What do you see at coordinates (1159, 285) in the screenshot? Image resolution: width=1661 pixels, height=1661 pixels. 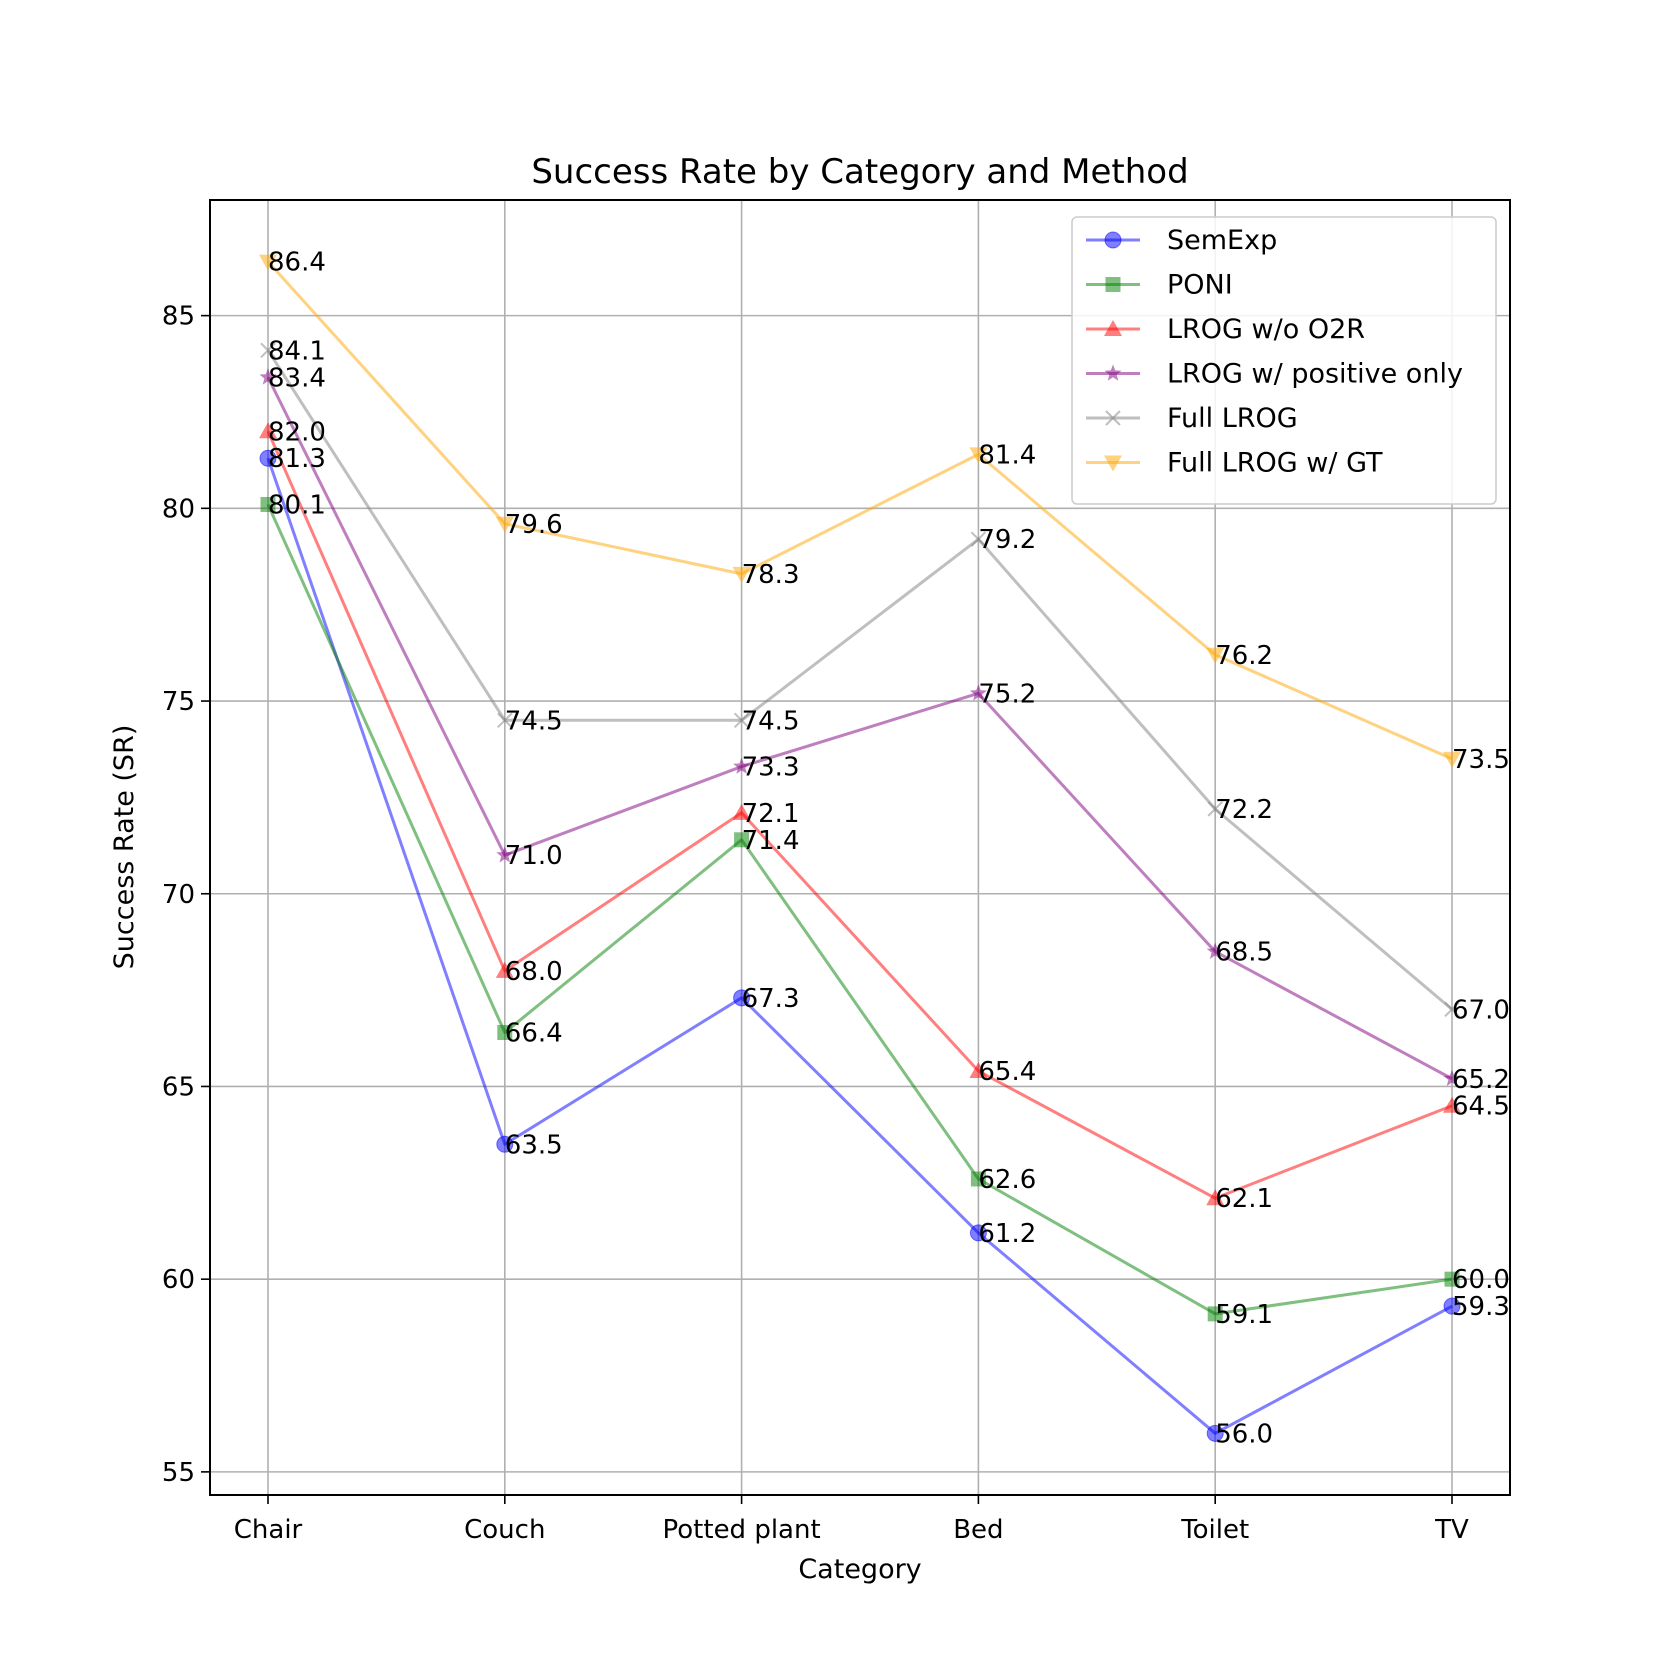 I see `legend-entry-poni: PONI` at bounding box center [1159, 285].